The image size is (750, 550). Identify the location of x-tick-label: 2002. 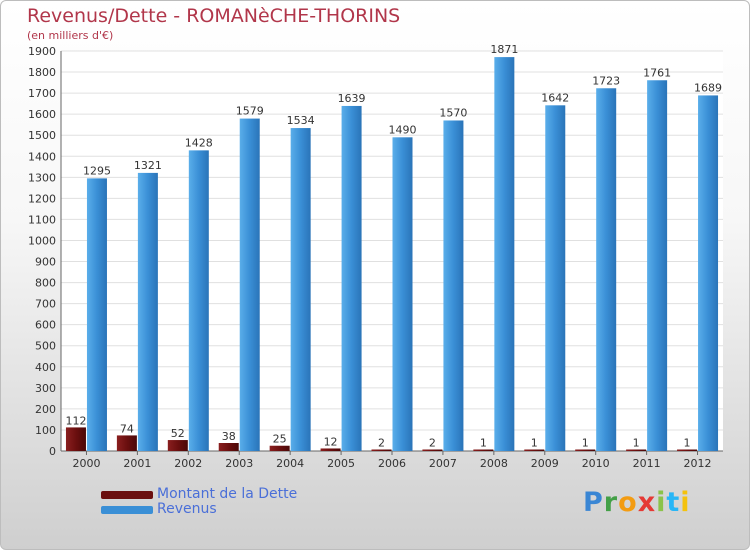
(188, 463).